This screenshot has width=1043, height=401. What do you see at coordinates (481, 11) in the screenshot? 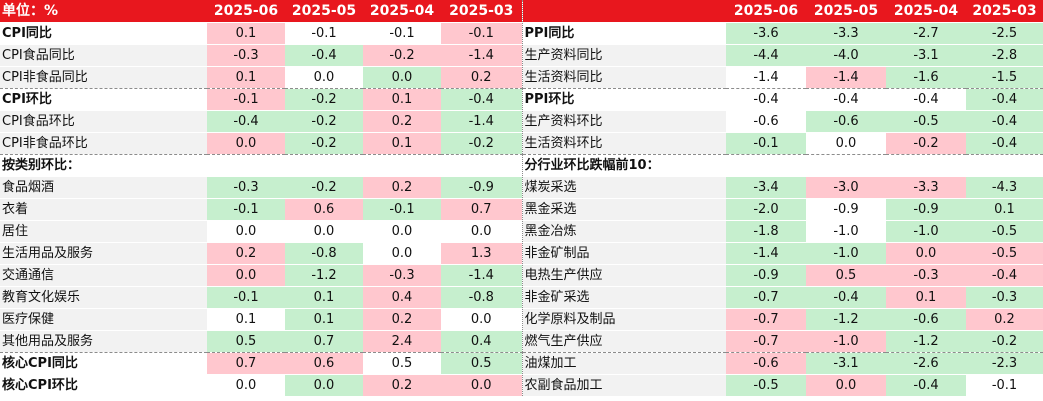
I see `month-header: 2025-03` at bounding box center [481, 11].